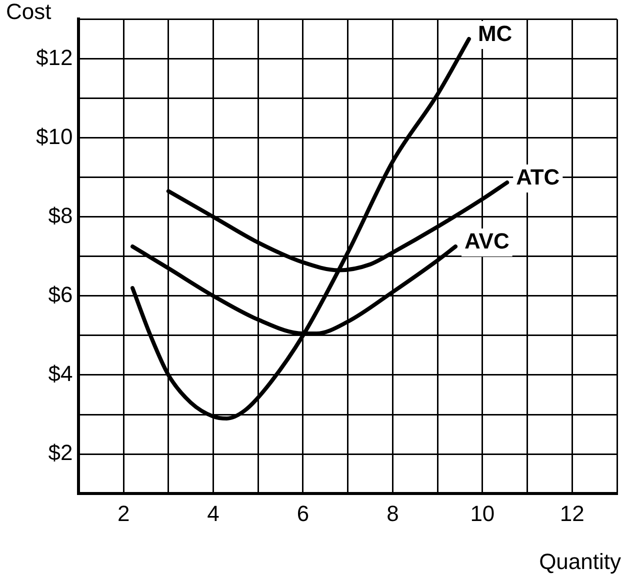 This screenshot has width=625, height=576. What do you see at coordinates (60, 215) in the screenshot?
I see `y-tick-label: $8` at bounding box center [60, 215].